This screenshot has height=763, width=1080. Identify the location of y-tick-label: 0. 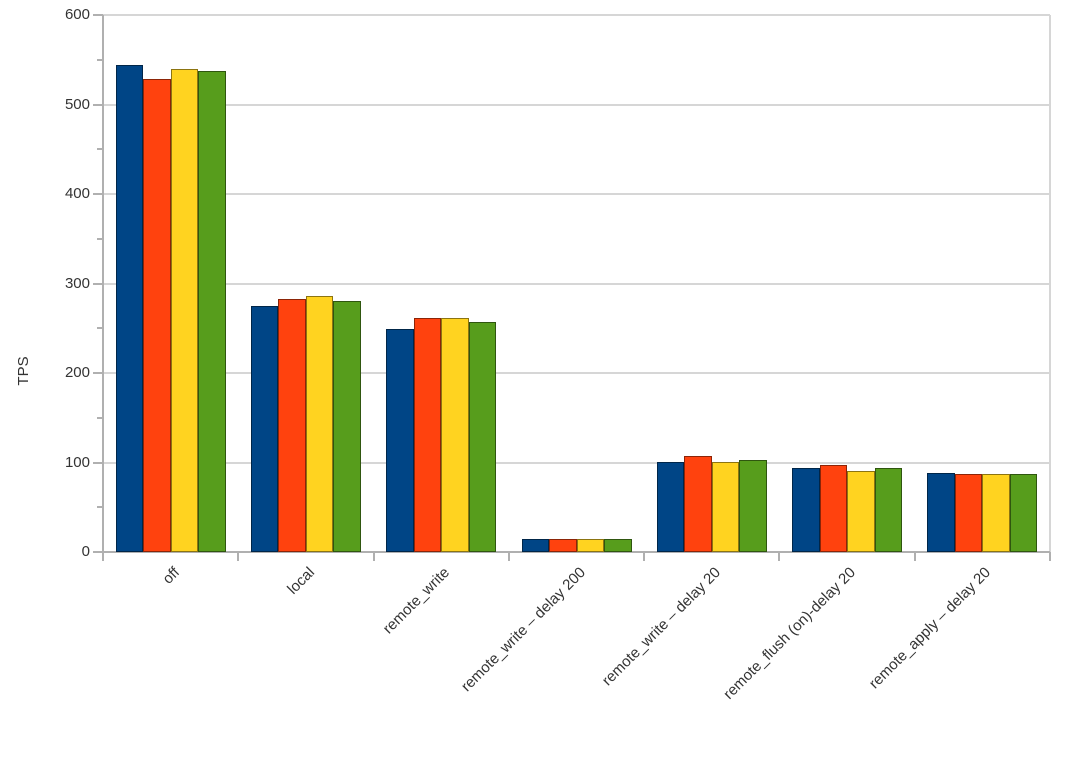
(85, 551).